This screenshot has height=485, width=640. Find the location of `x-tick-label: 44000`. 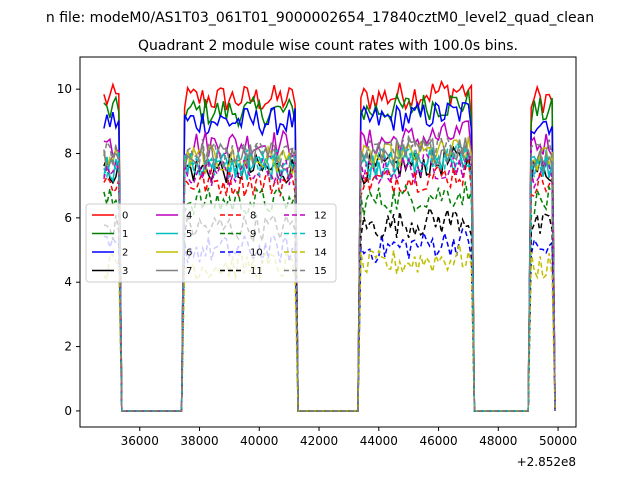

x-tick-label: 44000 is located at coordinates (379, 441).